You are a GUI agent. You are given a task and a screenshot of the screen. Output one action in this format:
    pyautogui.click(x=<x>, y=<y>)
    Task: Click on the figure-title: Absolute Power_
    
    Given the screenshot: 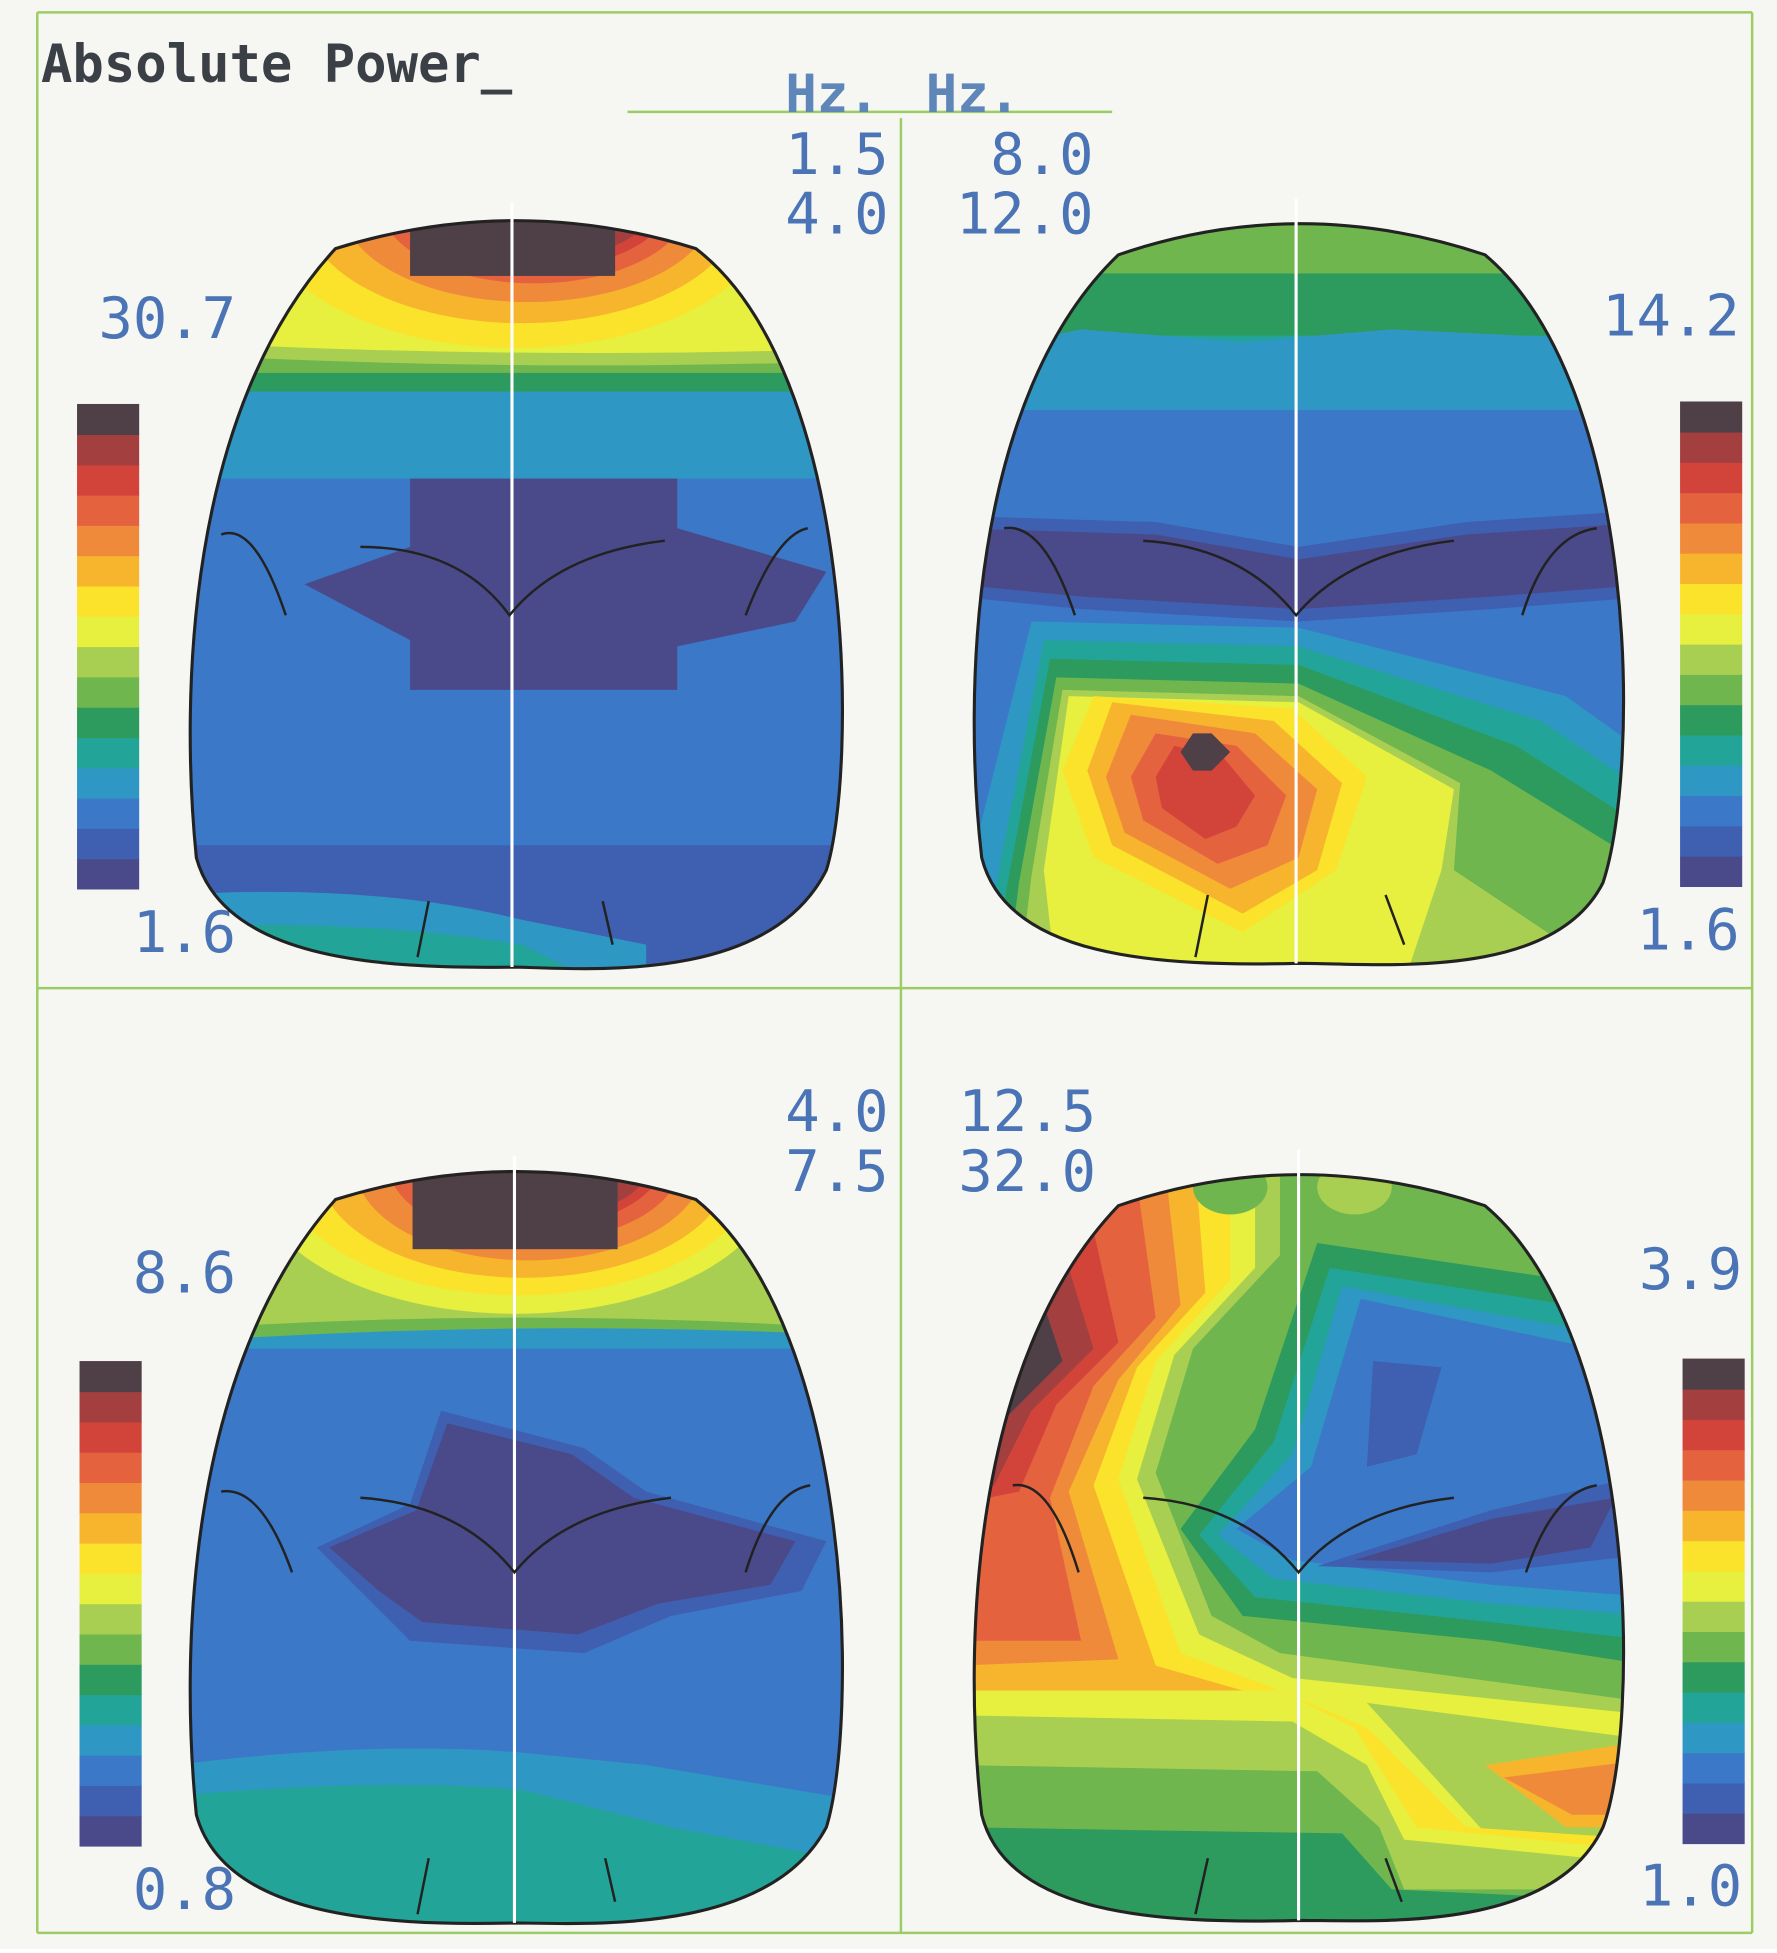 What is the action you would take?
    pyautogui.click(x=277, y=65)
    